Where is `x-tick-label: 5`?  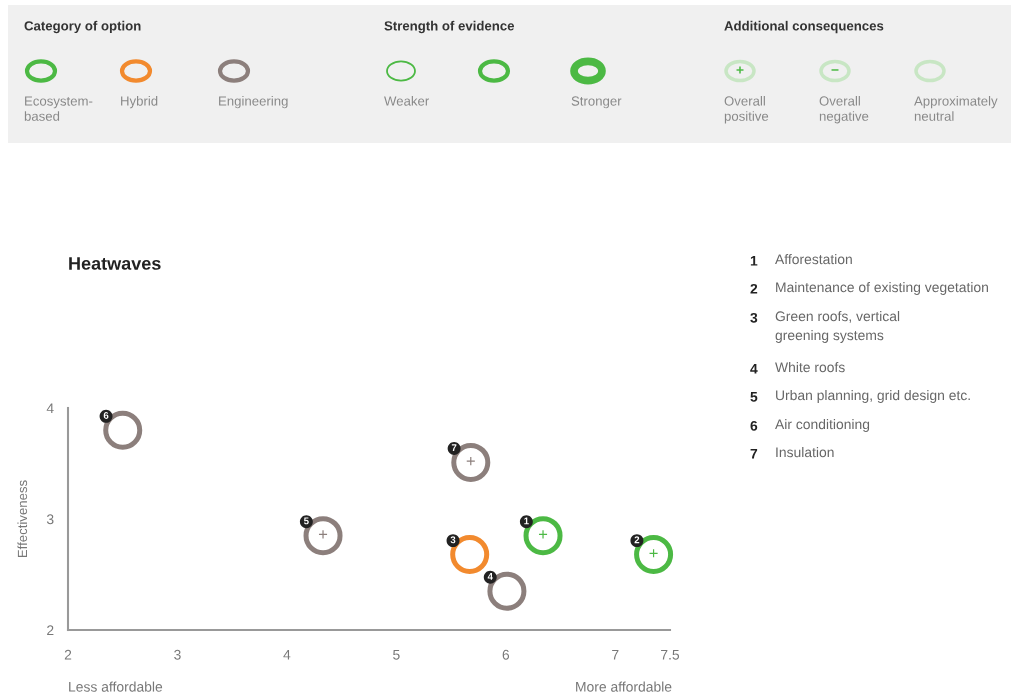 x-tick-label: 5 is located at coordinates (396, 654).